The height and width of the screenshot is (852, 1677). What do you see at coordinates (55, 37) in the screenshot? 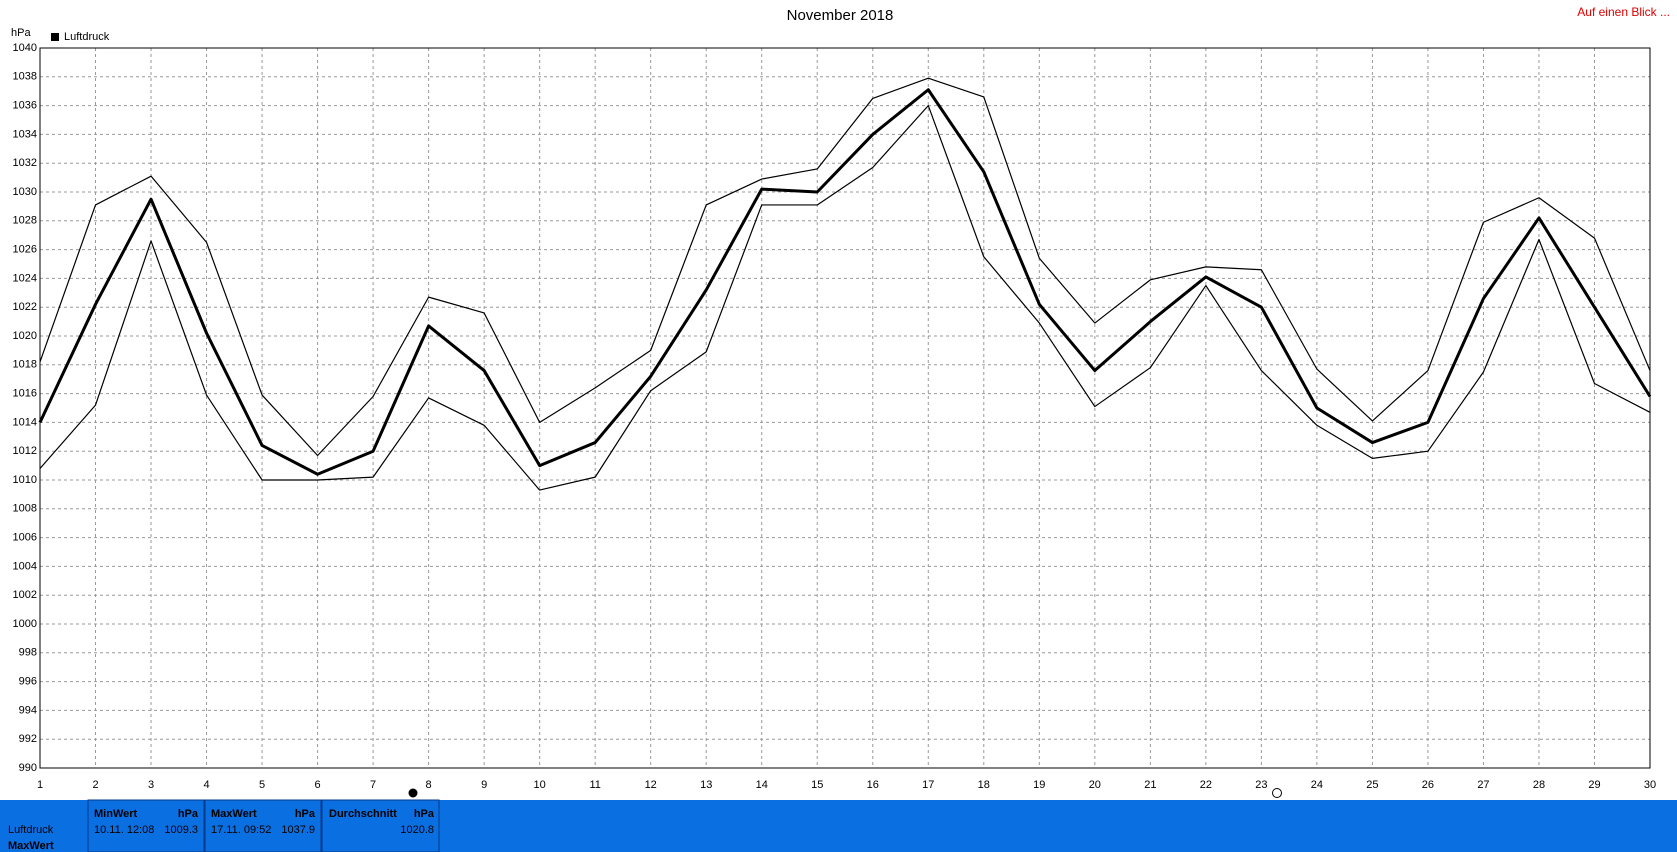
I see `legend-swatch` at bounding box center [55, 37].